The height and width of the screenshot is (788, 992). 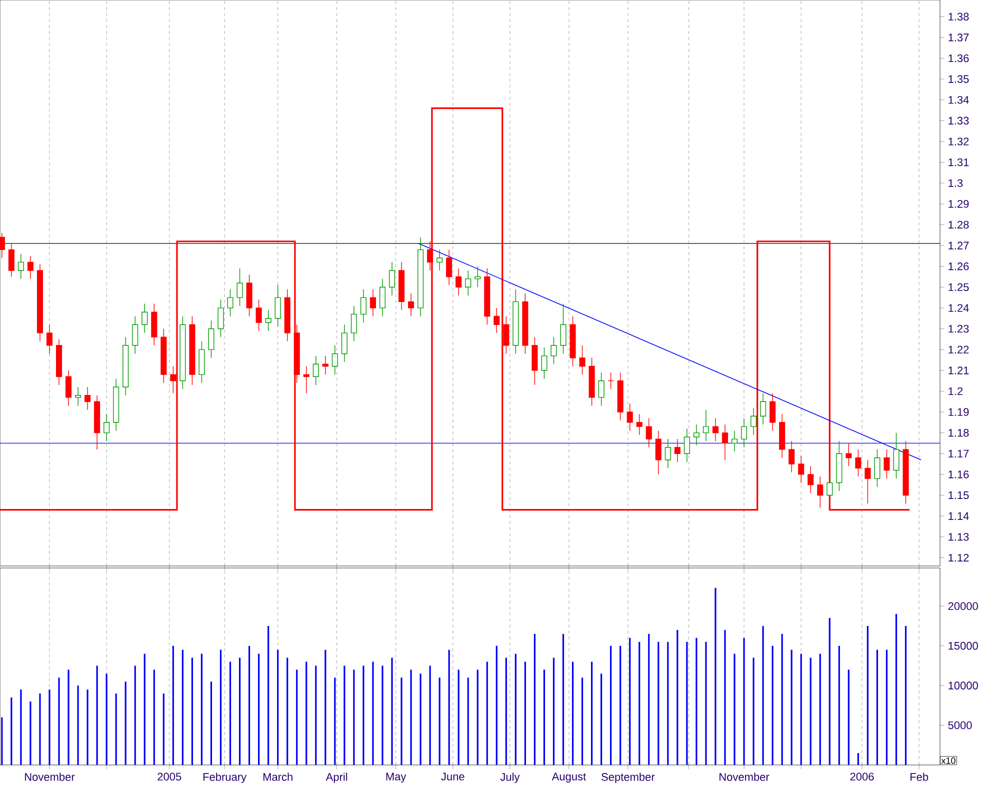 What do you see at coordinates (960, 725) in the screenshot?
I see `y-tick-label: 5000` at bounding box center [960, 725].